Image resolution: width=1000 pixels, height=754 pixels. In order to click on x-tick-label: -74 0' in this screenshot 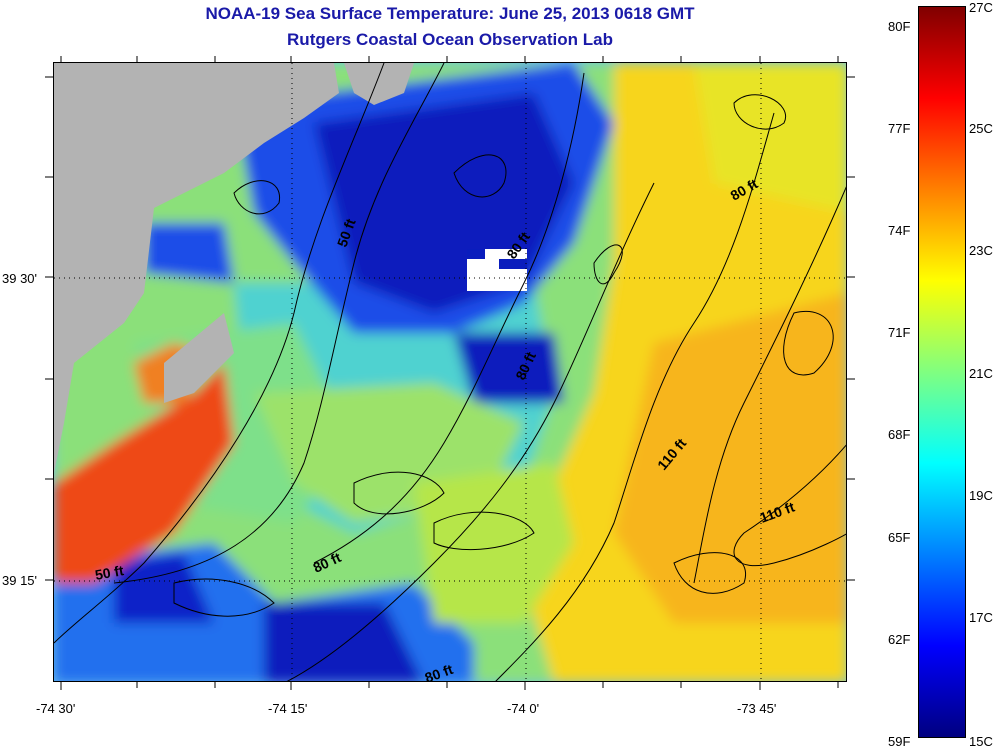, I will do `click(523, 708)`.